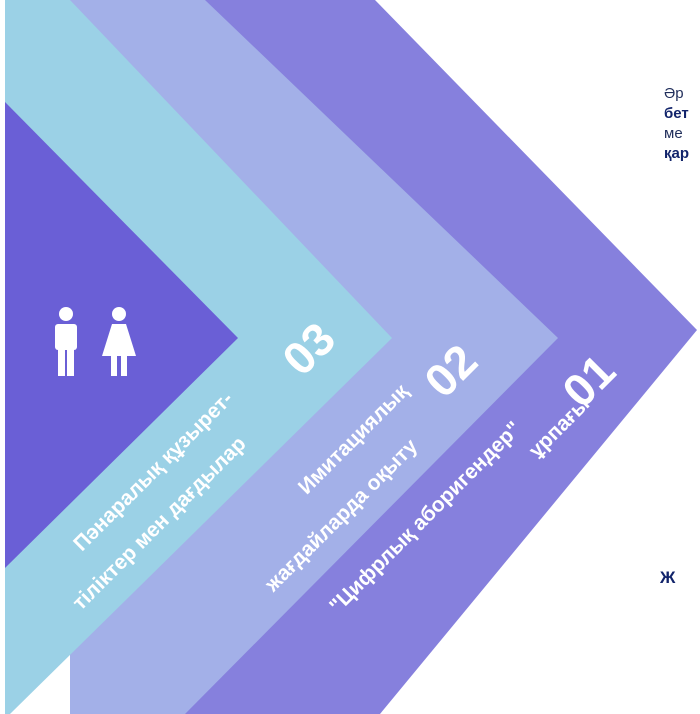 The height and width of the screenshot is (714, 700). I want to click on female-person-icon, so click(119, 341).